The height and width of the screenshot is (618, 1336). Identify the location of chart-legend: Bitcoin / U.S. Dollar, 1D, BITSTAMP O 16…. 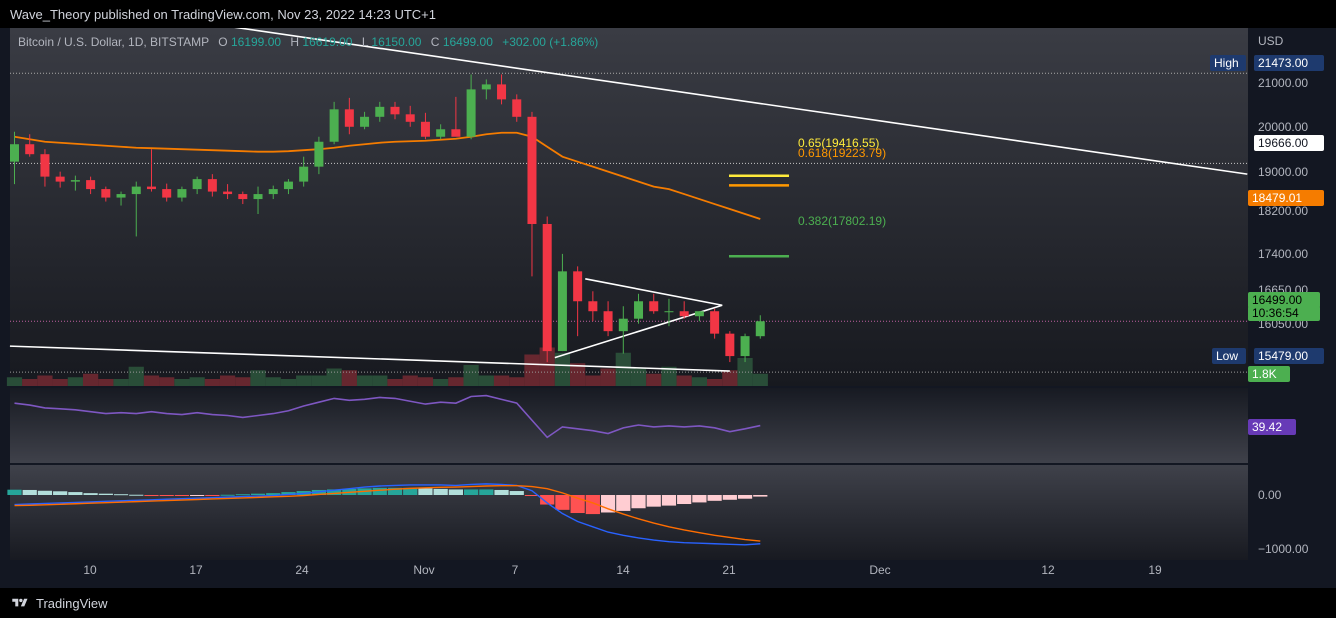
(308, 42).